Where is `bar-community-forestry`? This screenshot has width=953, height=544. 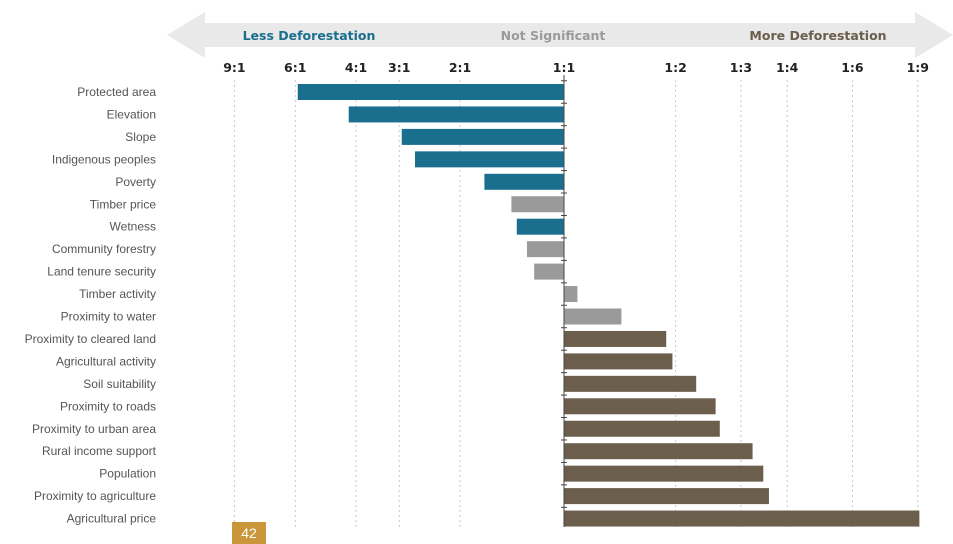 bar-community-forestry is located at coordinates (545, 249).